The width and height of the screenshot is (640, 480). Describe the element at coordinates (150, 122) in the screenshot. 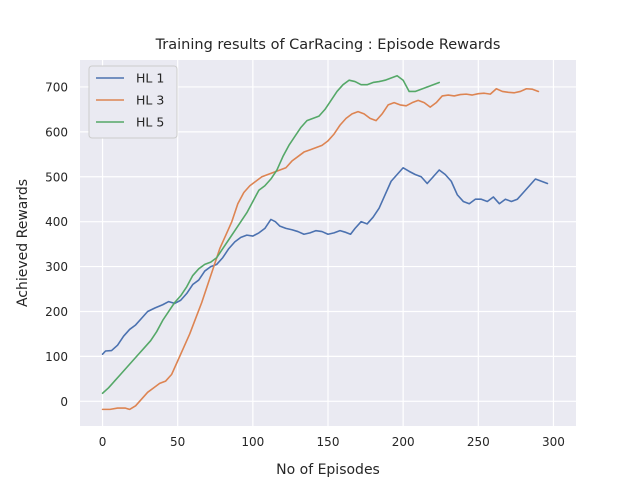

I see `legend-label: HL 5` at that location.